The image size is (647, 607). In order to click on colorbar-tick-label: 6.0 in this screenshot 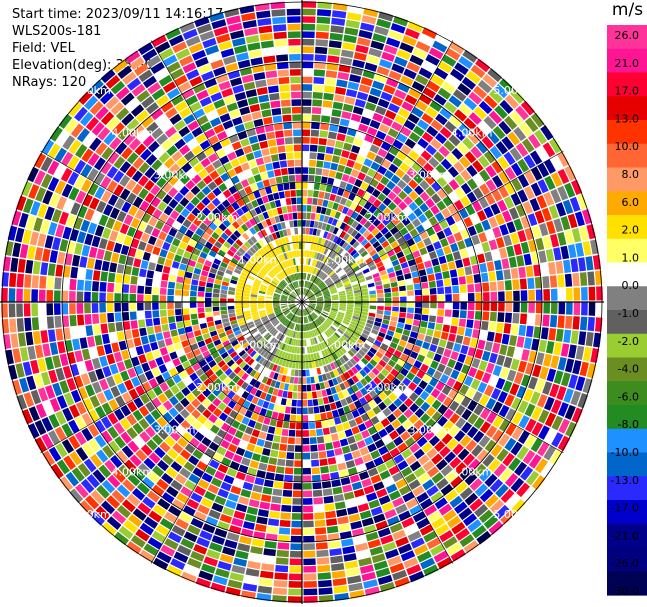, I will do `click(631, 202)`.